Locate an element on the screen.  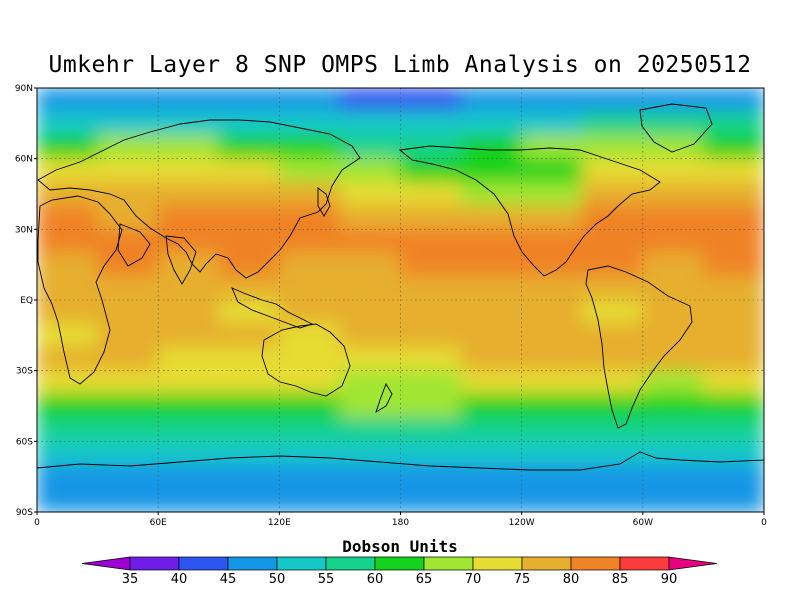
colorbar-min-arrow is located at coordinates (106, 563).